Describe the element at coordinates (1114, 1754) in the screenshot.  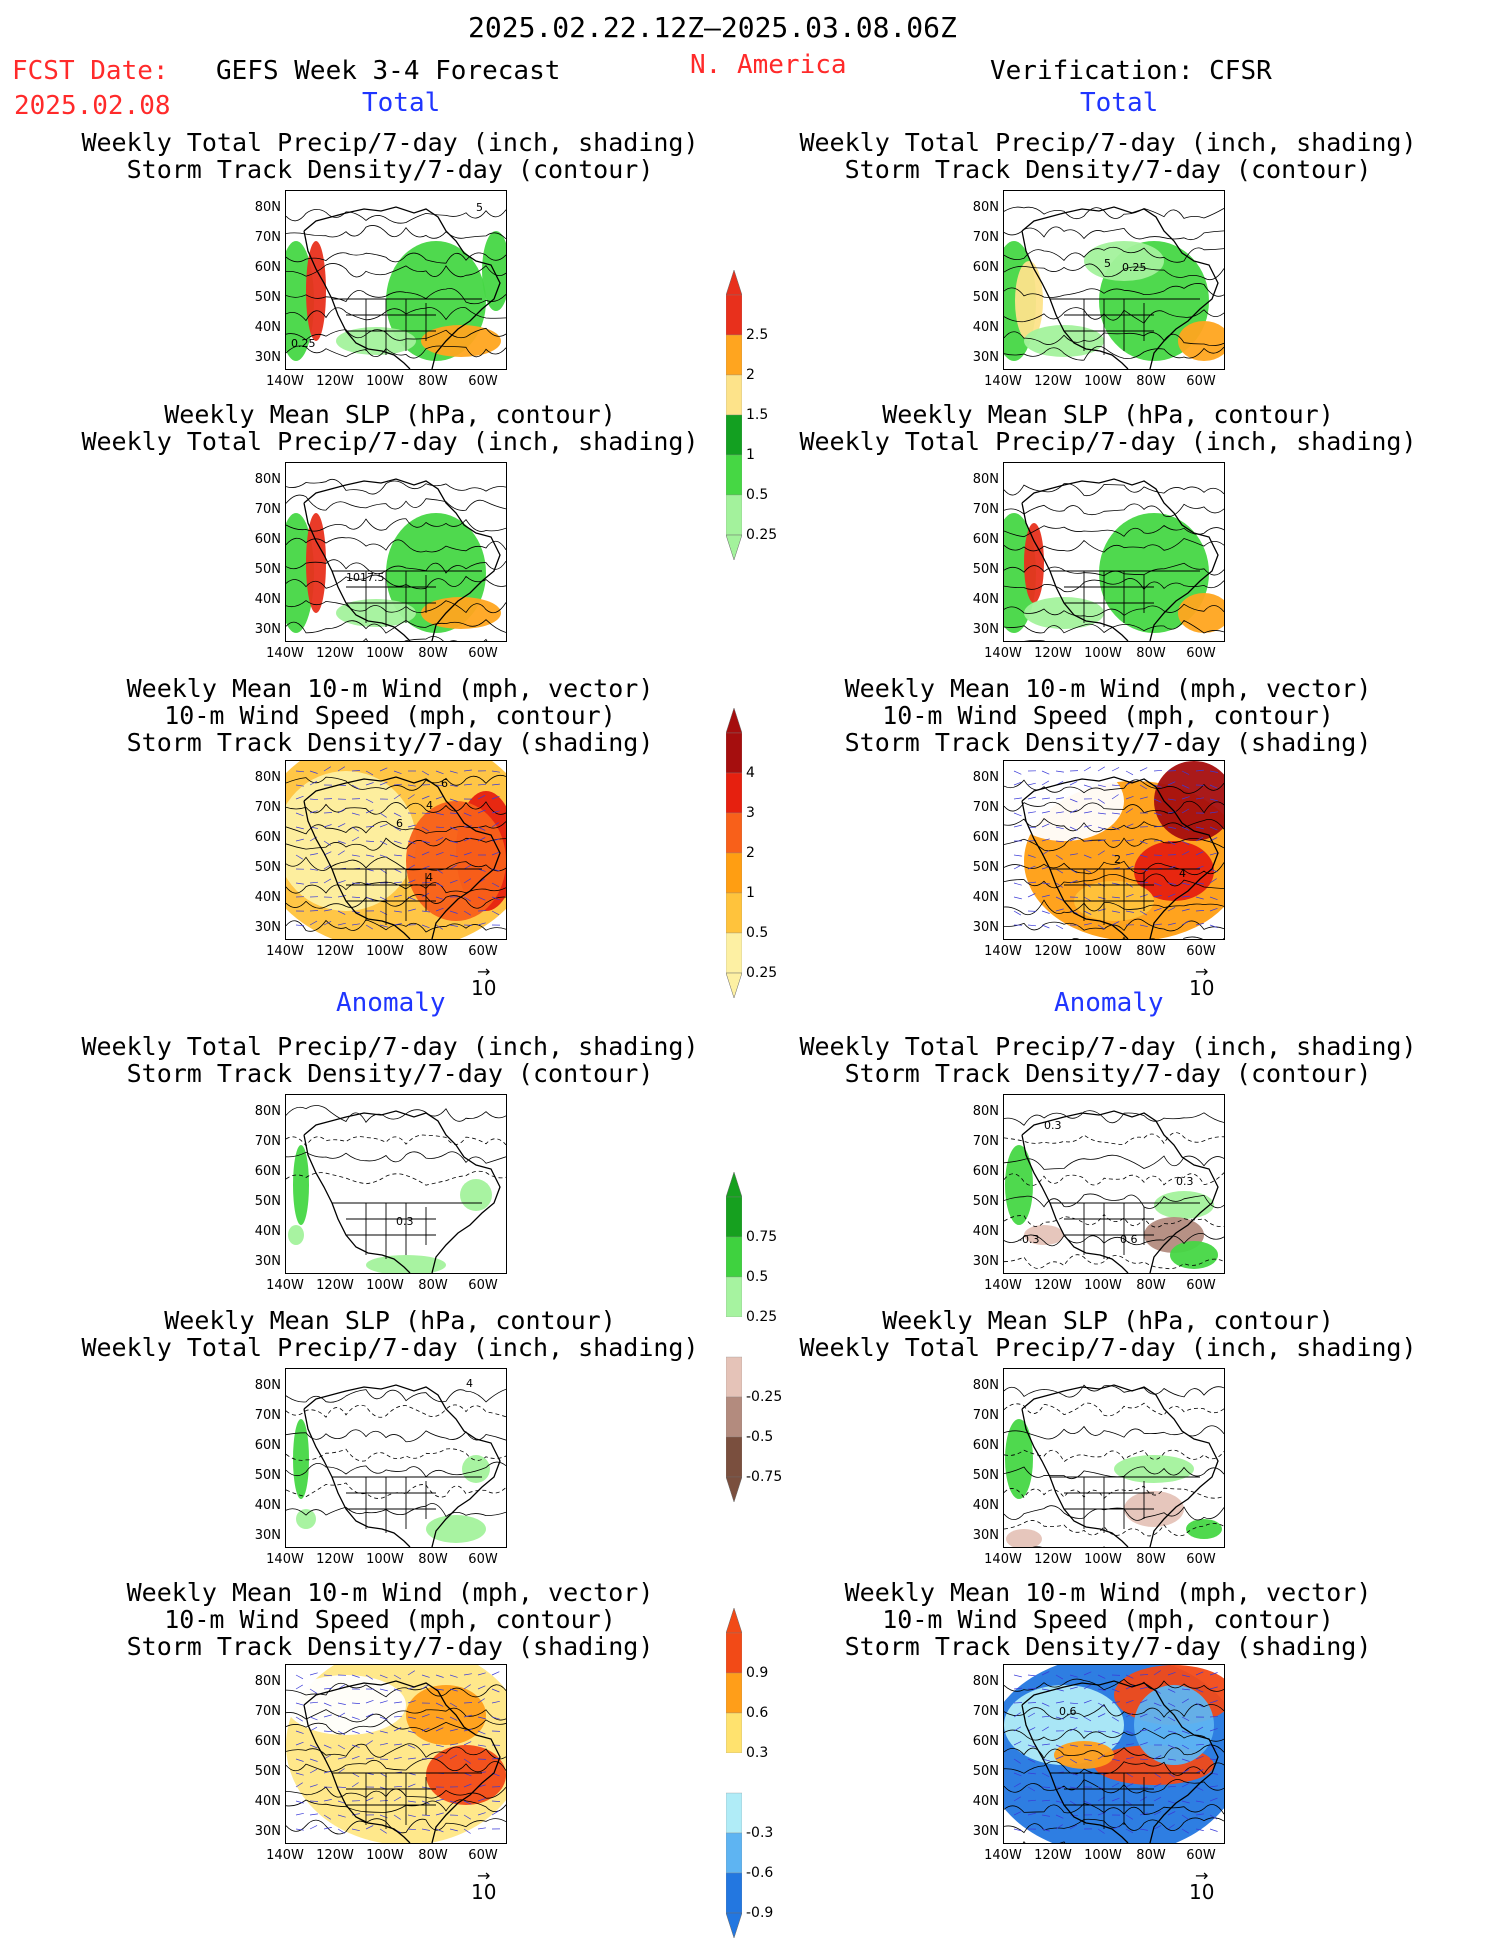
I see `anom-wind-map-verification: 0.6` at that location.